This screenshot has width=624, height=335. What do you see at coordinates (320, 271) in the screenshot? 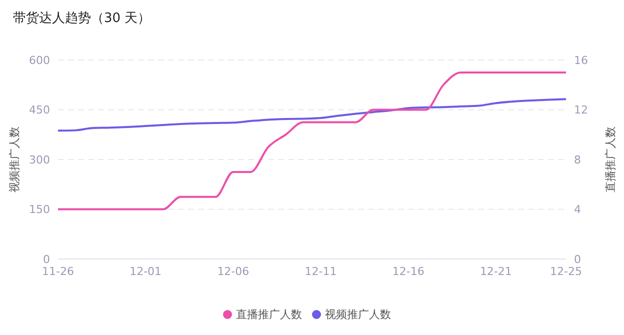
I see `x-tick-label: 12-11` at bounding box center [320, 271].